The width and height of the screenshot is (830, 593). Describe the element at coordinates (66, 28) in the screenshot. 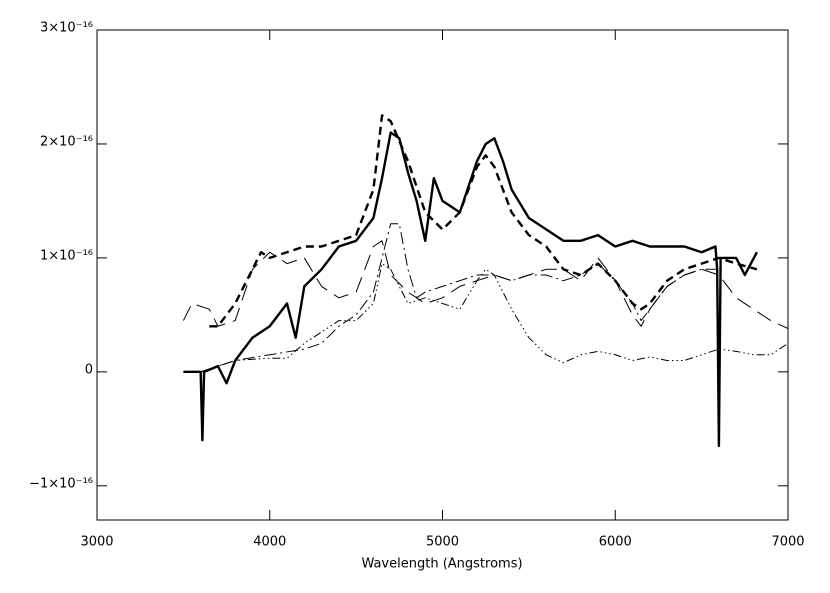

I see `y-tick-label: 3×10⁻¹⁶` at that location.